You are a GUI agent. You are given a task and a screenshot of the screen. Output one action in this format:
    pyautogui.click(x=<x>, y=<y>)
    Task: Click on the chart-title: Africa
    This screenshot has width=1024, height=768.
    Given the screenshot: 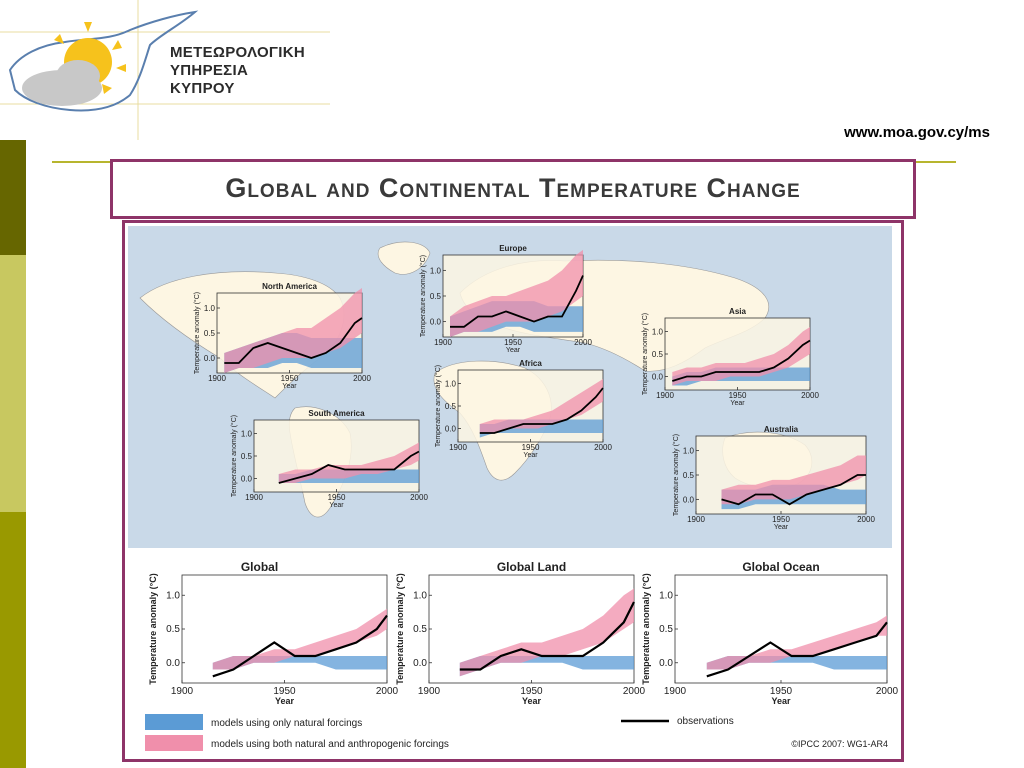 What is the action you would take?
    pyautogui.click(x=530, y=363)
    